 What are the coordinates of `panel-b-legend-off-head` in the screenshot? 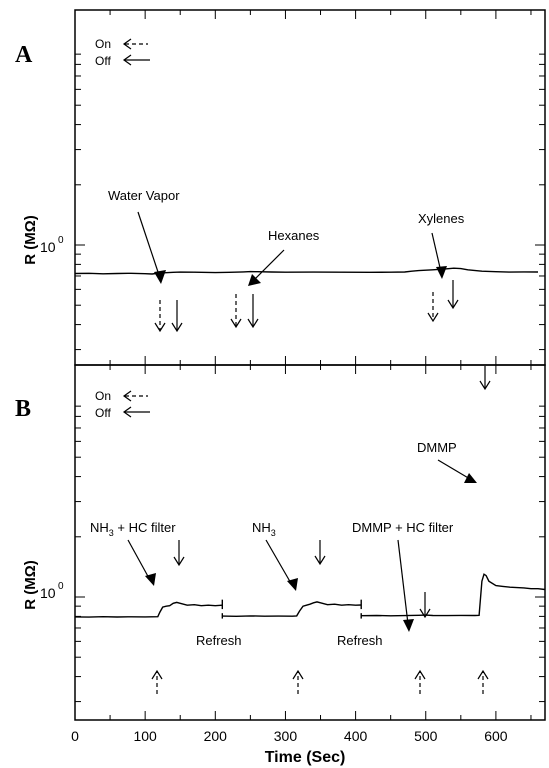 It's located at (127, 412).